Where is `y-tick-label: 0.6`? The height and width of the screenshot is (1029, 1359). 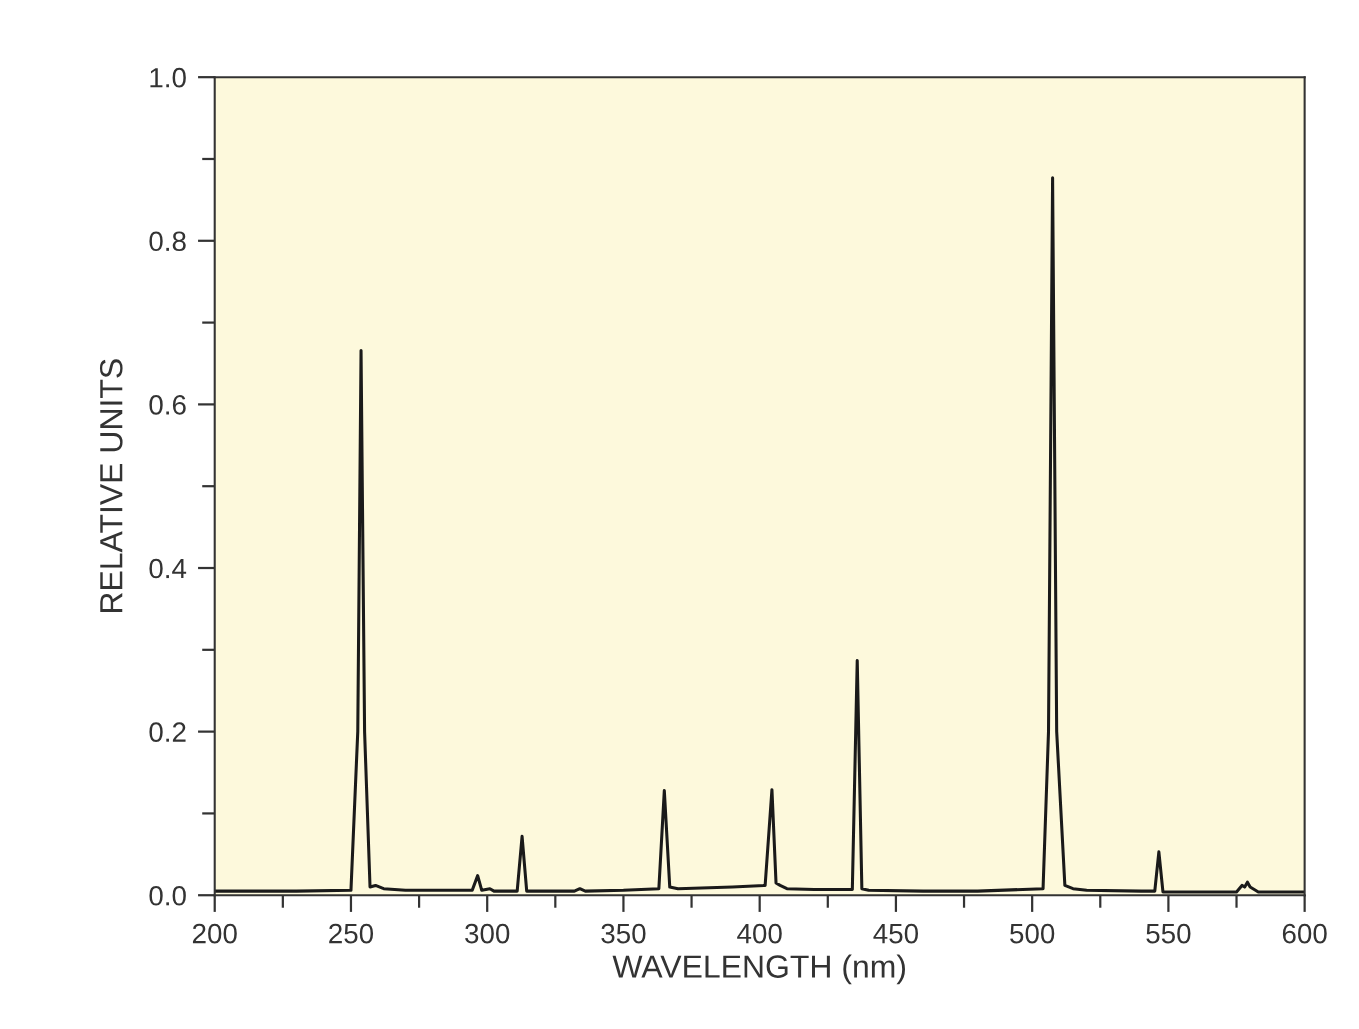
y-tick-label: 0.6 is located at coordinates (167, 405).